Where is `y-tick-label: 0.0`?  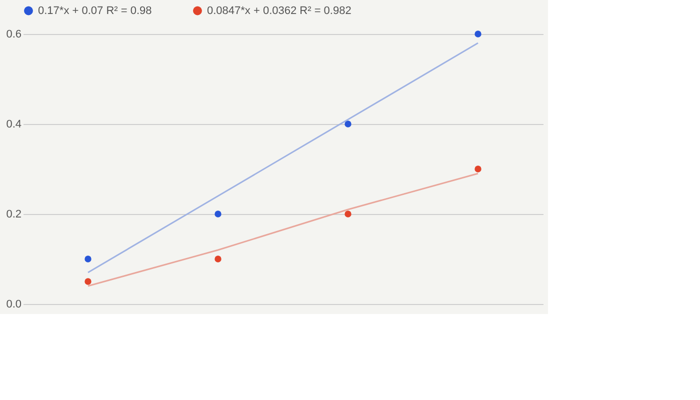 y-tick-label: 0.0 is located at coordinates (14, 304).